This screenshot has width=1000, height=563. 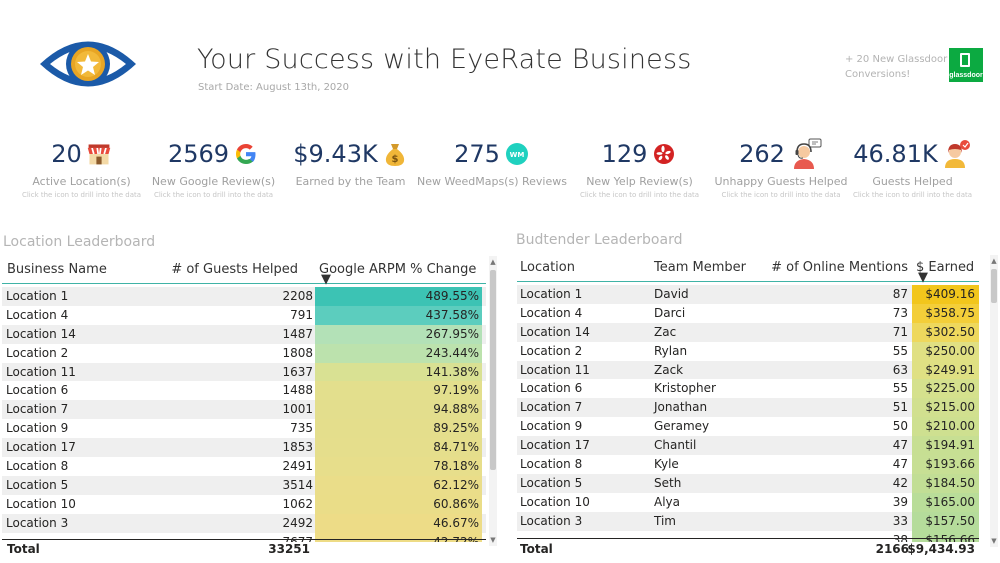 I want to click on cell-location: Location 2, so click(x=551, y=350).